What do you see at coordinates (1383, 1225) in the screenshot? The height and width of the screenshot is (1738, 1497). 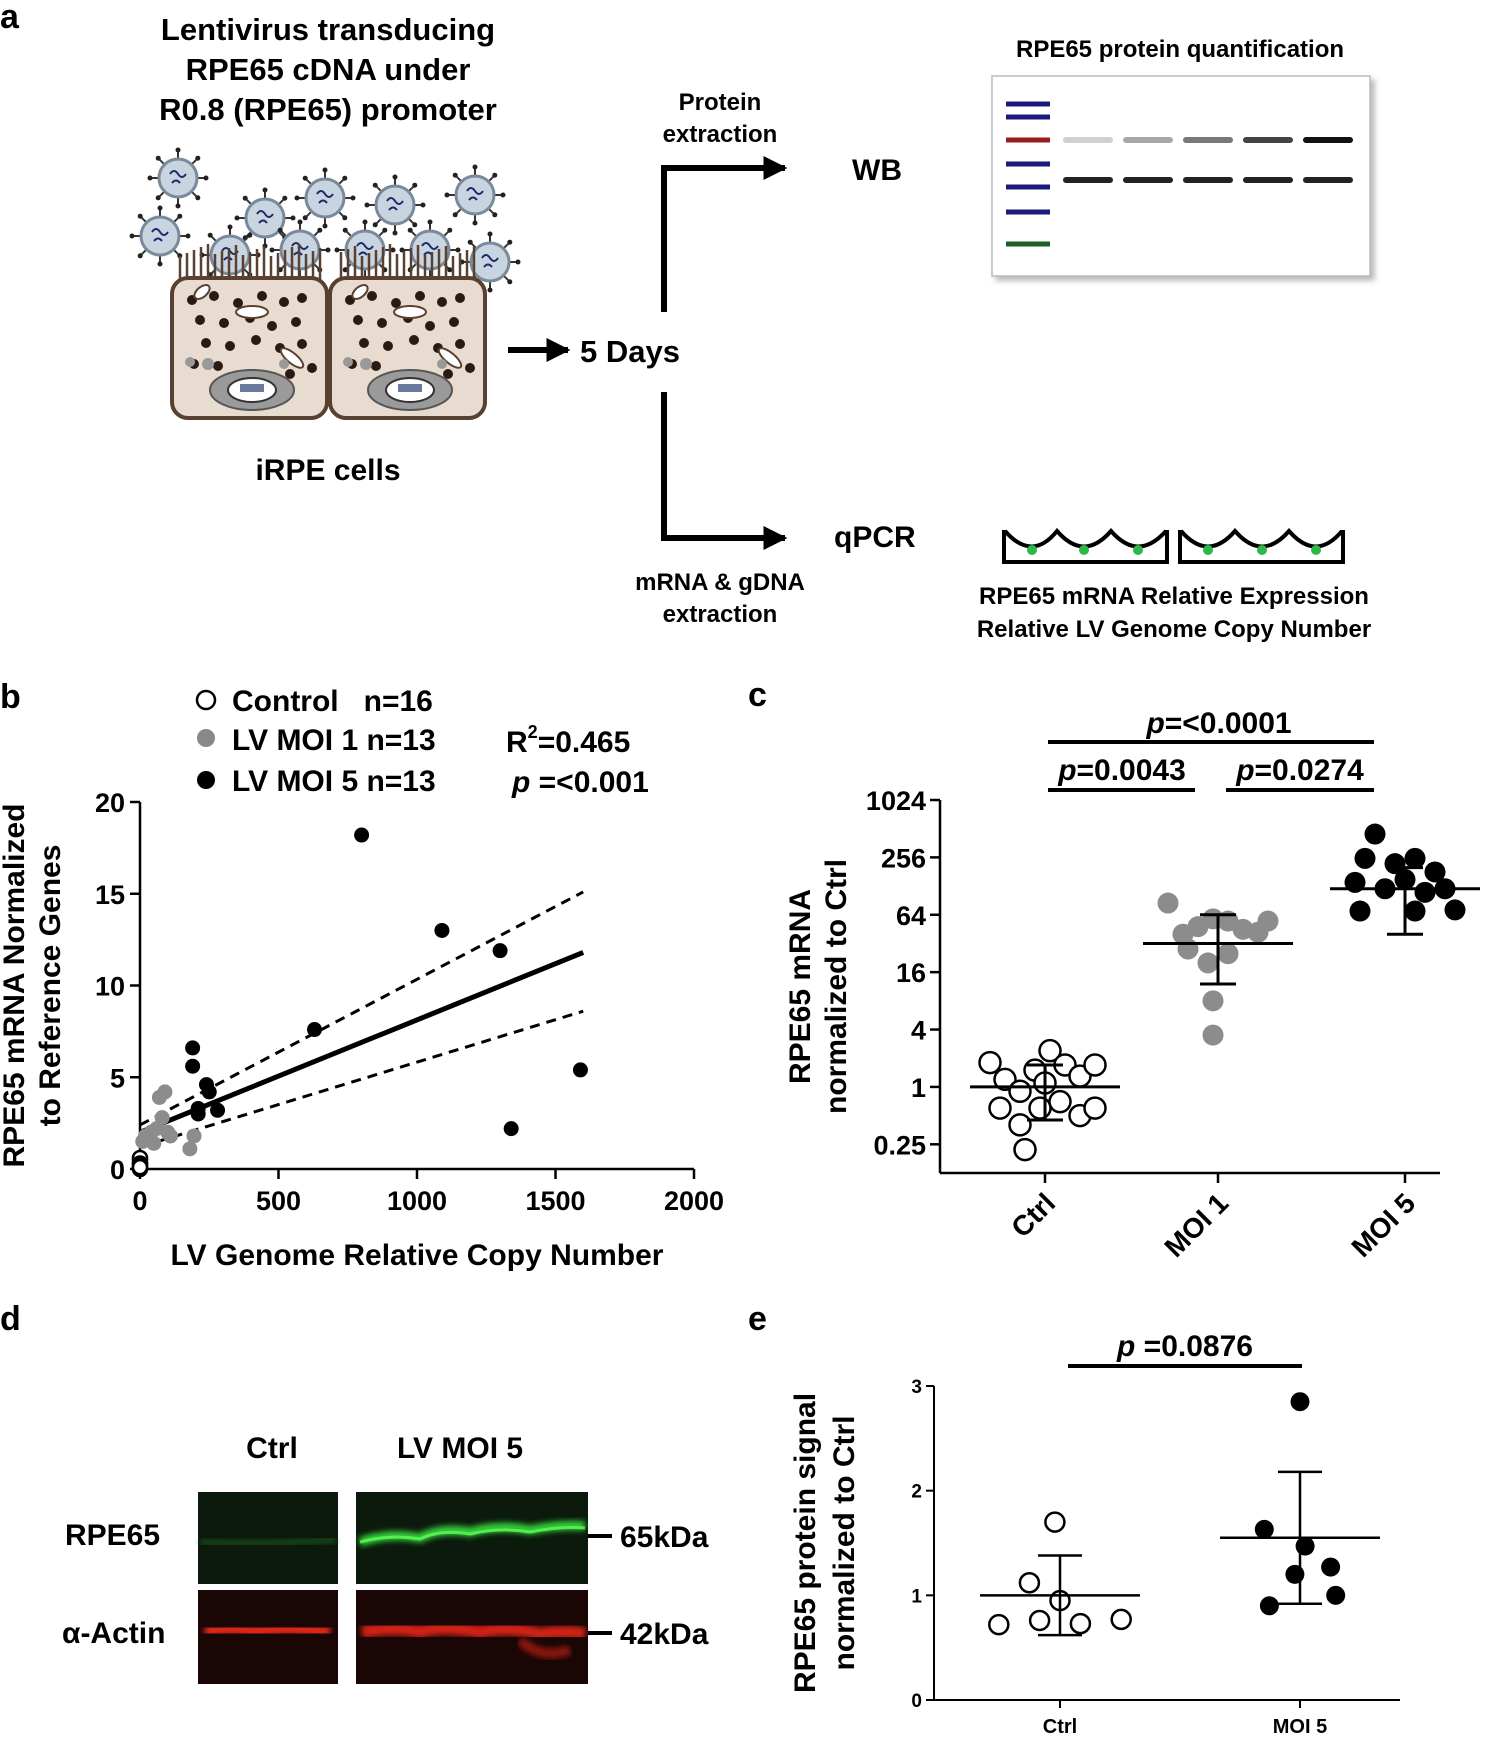 I see `x-tick-label: MOI 5` at bounding box center [1383, 1225].